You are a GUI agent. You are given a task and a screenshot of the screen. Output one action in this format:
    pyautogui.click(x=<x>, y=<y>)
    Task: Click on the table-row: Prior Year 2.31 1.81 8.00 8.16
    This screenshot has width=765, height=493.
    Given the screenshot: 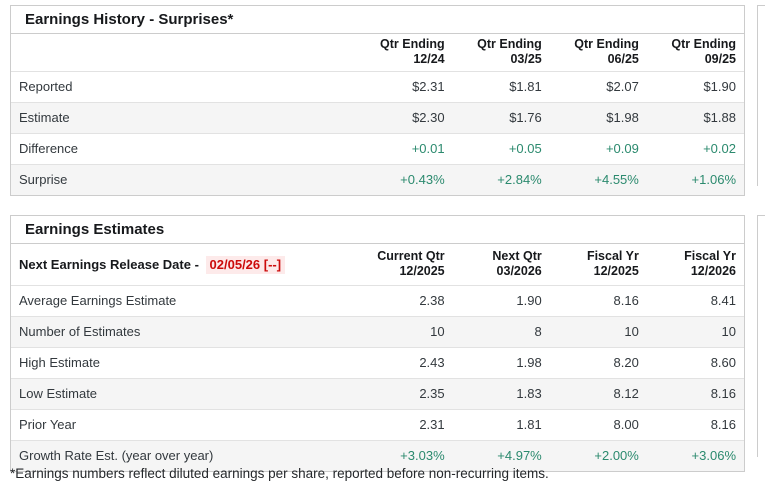 What is the action you would take?
    pyautogui.click(x=377, y=425)
    